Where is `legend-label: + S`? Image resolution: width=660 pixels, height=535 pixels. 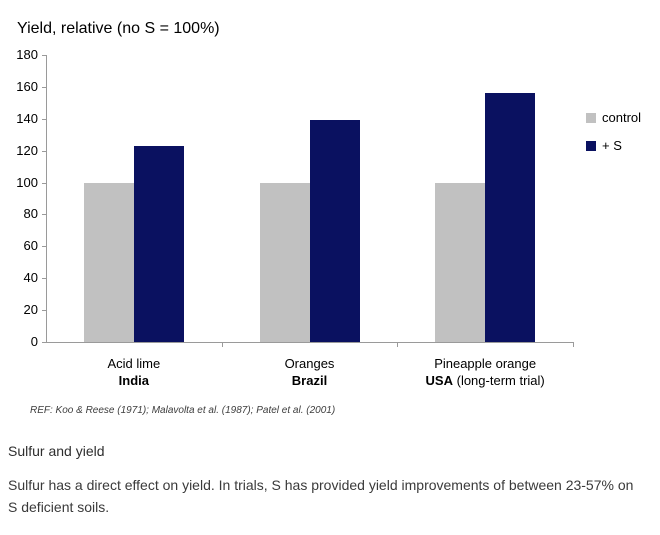
legend-label: + S is located at coordinates (612, 145).